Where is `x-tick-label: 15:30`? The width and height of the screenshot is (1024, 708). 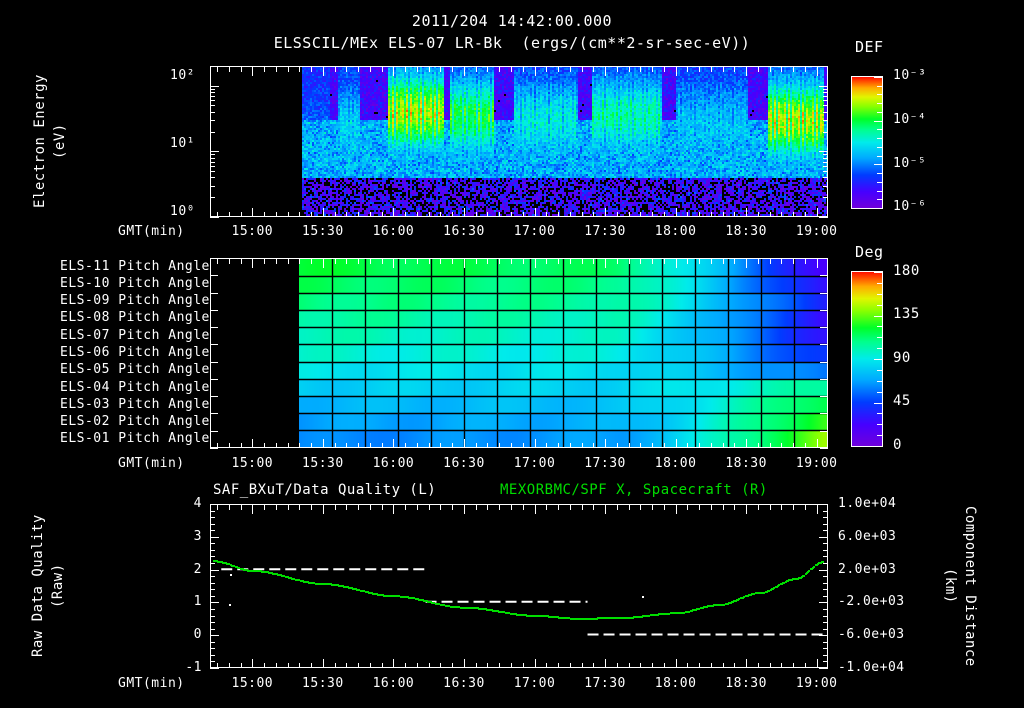
x-tick-label: 15:30 is located at coordinates (323, 231).